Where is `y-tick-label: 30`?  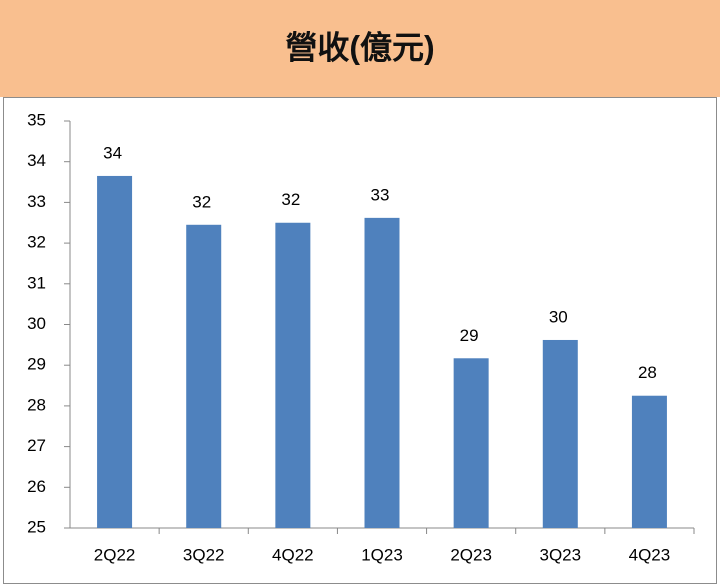 y-tick-label: 30 is located at coordinates (36, 323).